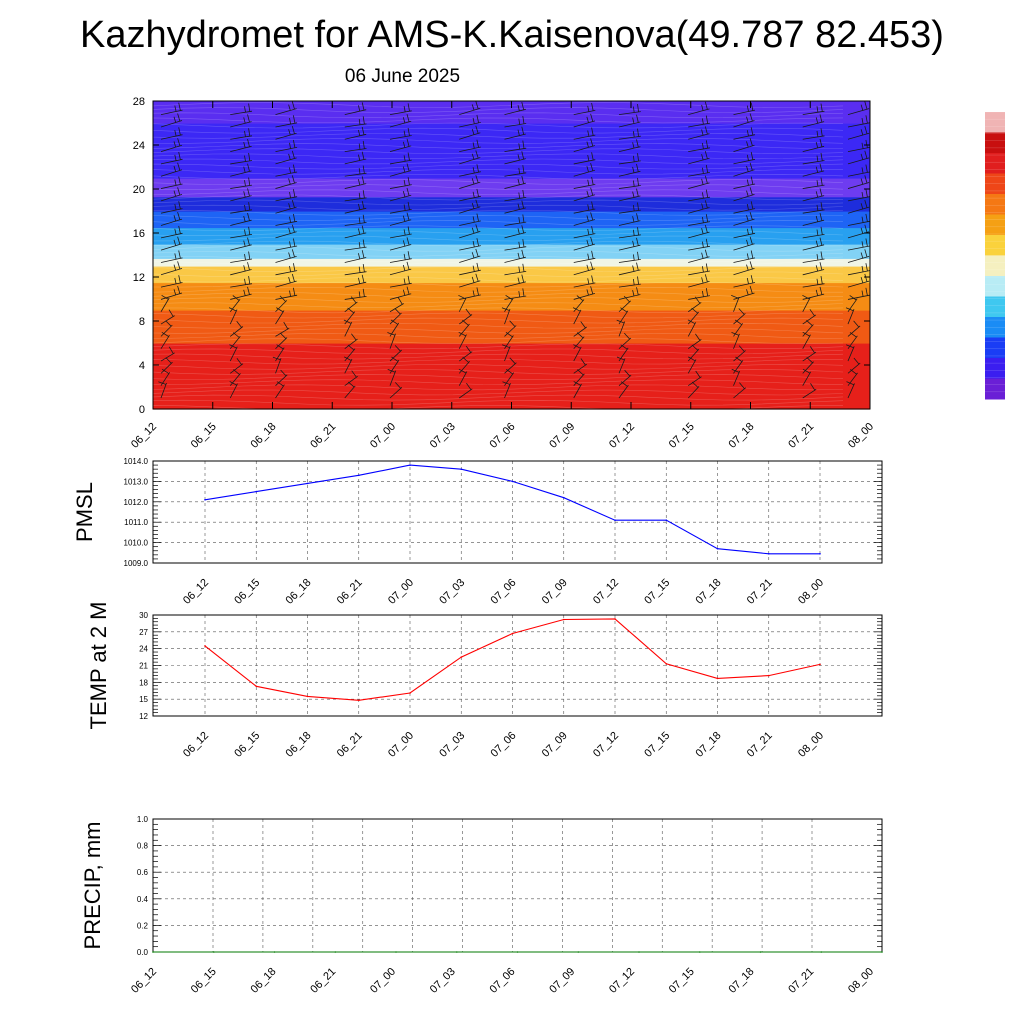 The height and width of the screenshot is (1024, 1024). What do you see at coordinates (383, 981) in the screenshot?
I see `x-tick-label: 07_00` at bounding box center [383, 981].